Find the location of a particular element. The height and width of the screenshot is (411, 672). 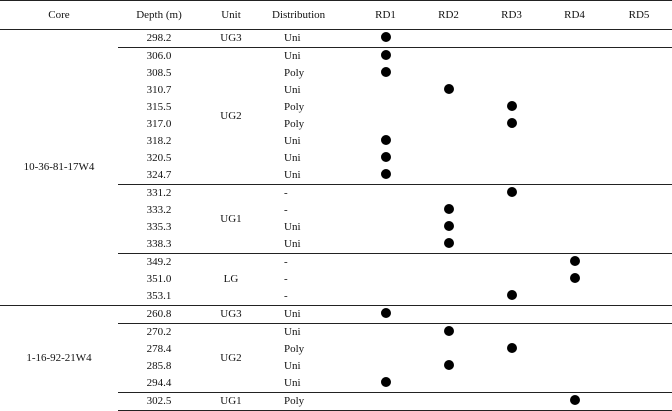

depth-cell: 285.8 is located at coordinates (159, 366).